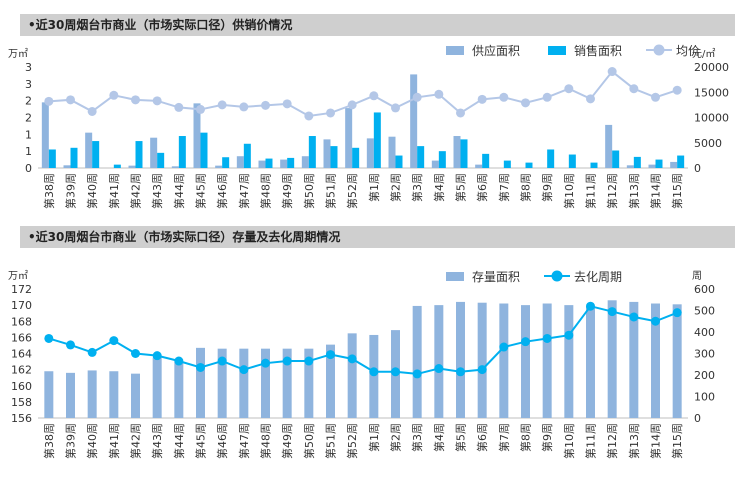 The width and height of the screenshot is (740, 478). Describe the element at coordinates (634, 191) in the screenshot. I see `x-tick-label: 第13周` at that location.